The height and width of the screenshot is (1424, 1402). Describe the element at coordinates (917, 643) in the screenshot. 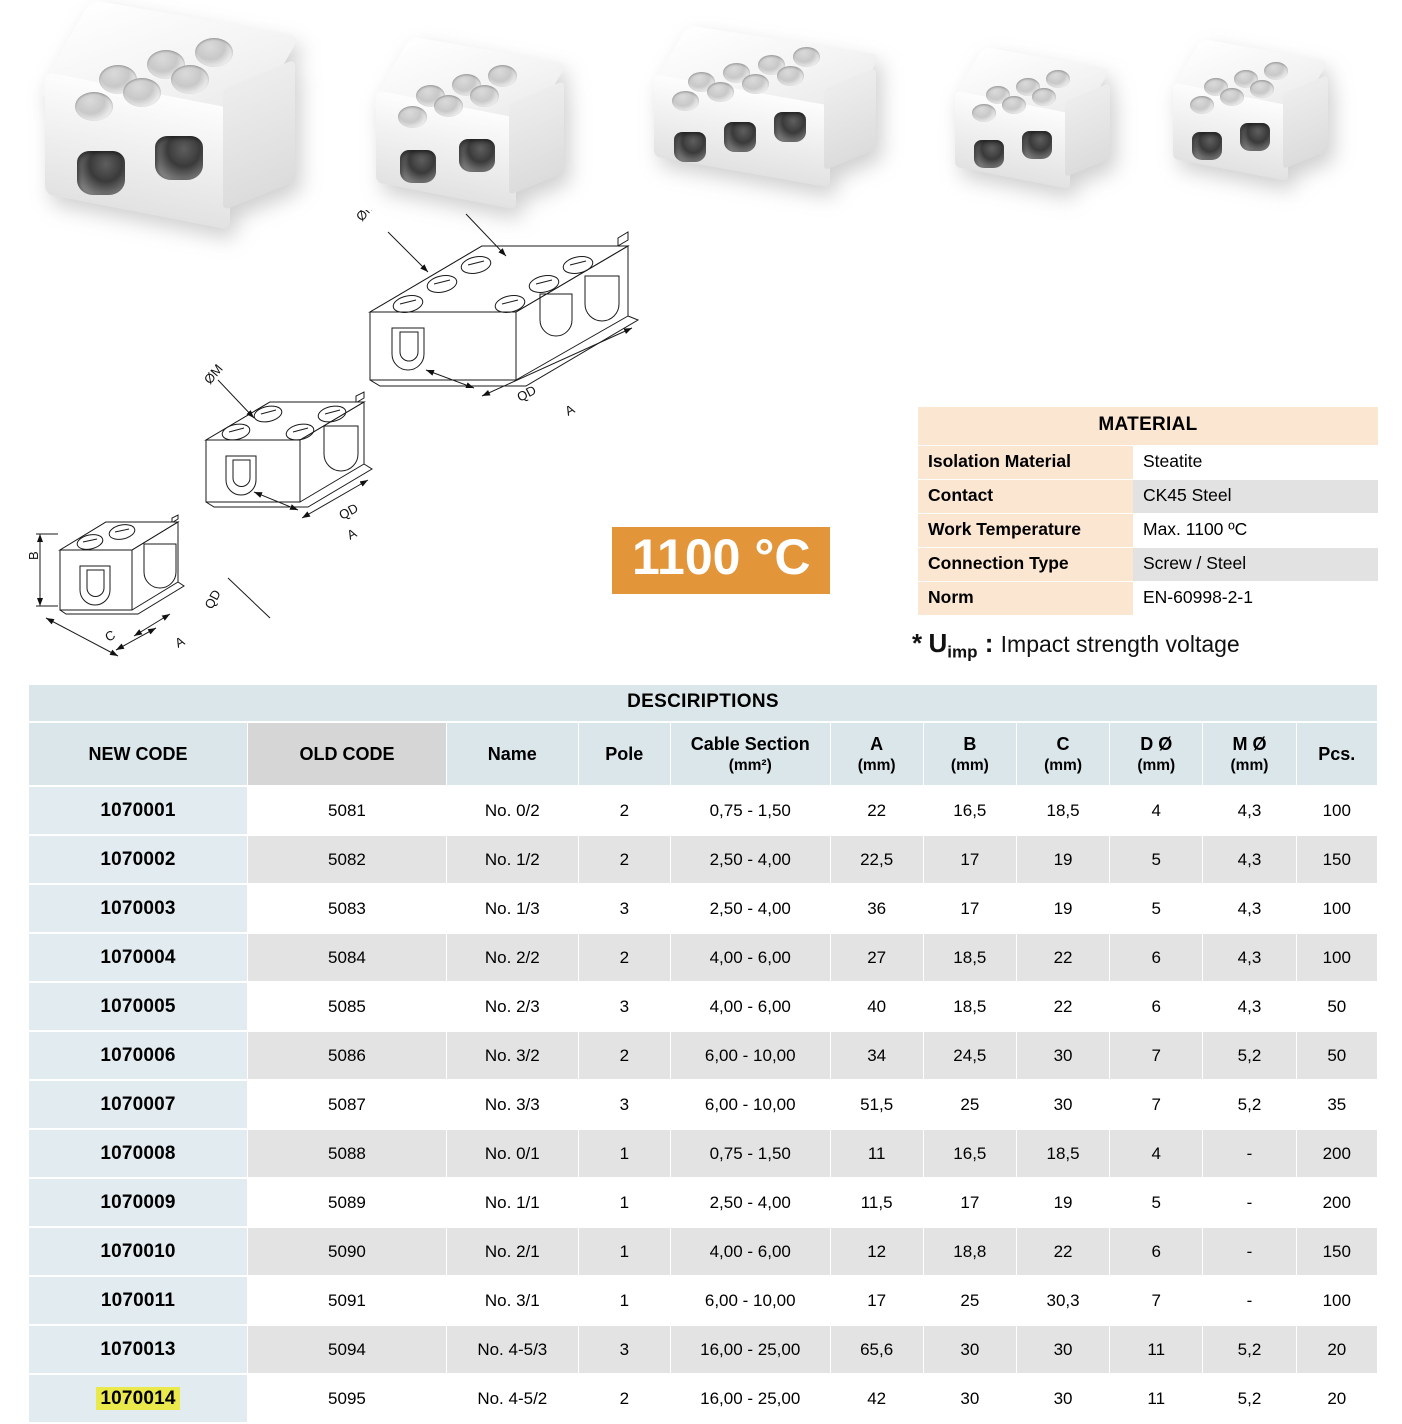

I see `footnote-asterisk: *` at that location.